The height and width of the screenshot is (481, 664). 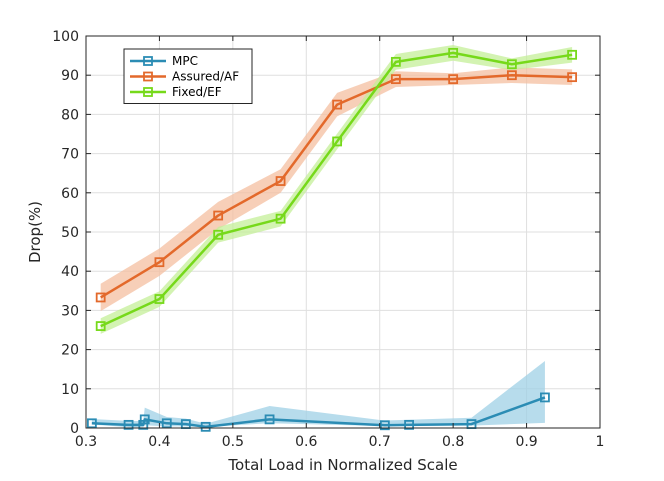 What do you see at coordinates (185, 61) in the screenshot?
I see `legend-label-mpc: MPC` at bounding box center [185, 61].